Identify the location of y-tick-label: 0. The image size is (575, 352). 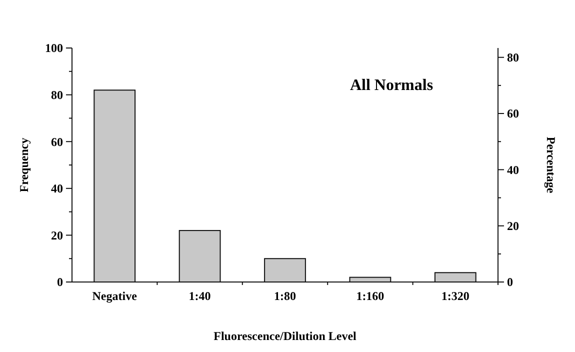
(60, 282).